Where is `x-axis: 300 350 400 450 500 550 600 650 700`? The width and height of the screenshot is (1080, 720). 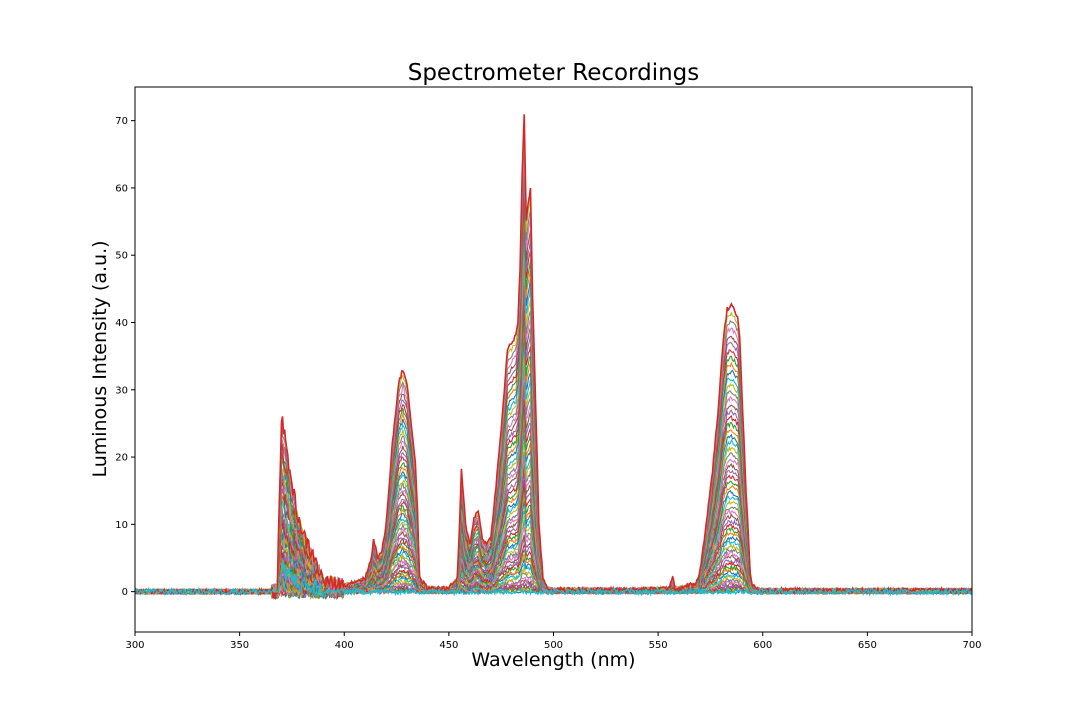 x-axis: 300 350 400 450 500 550 600 650 700 is located at coordinates (553, 641).